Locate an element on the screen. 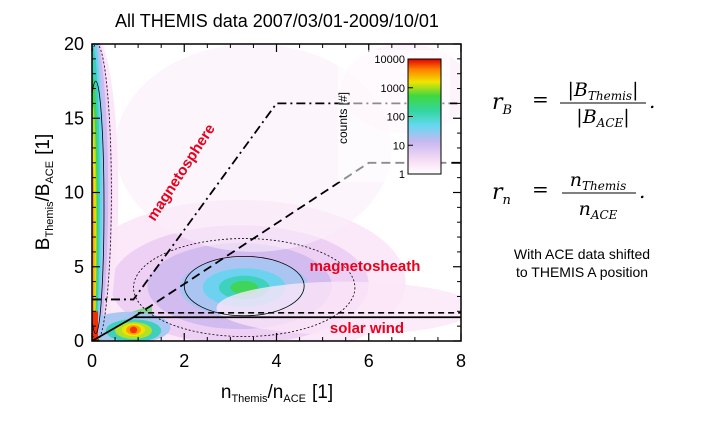 Image resolution: width=712 pixels, height=421 pixels. contour-magnetosphere-inner is located at coordinates (98, 207).